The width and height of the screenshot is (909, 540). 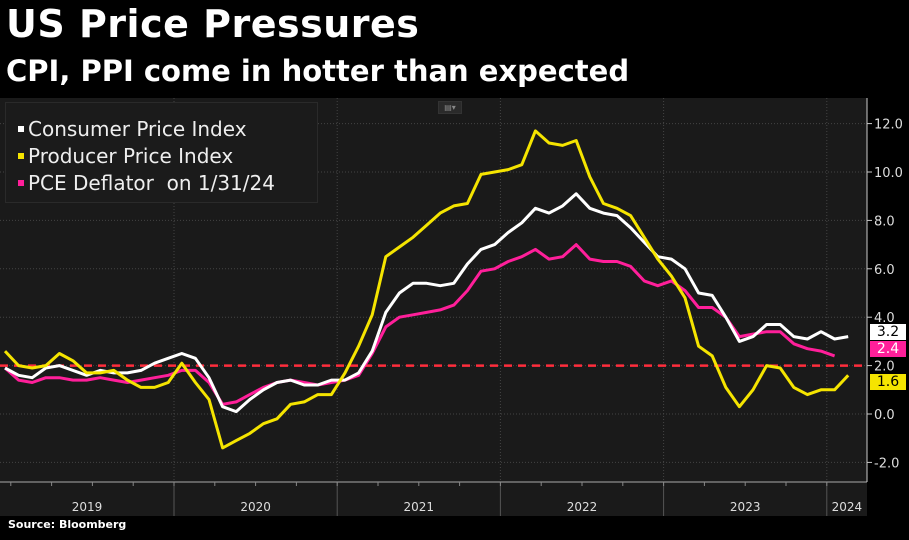 I want to click on legend-label: Producer Price Index, so click(x=131, y=155).